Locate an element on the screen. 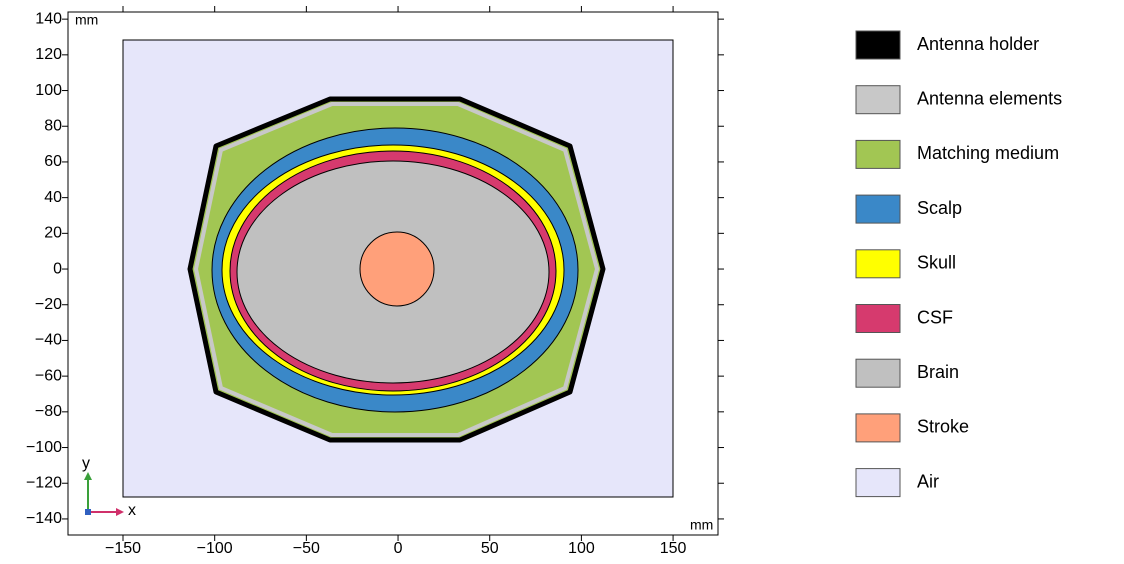  axis-triad: y x is located at coordinates (109, 487).